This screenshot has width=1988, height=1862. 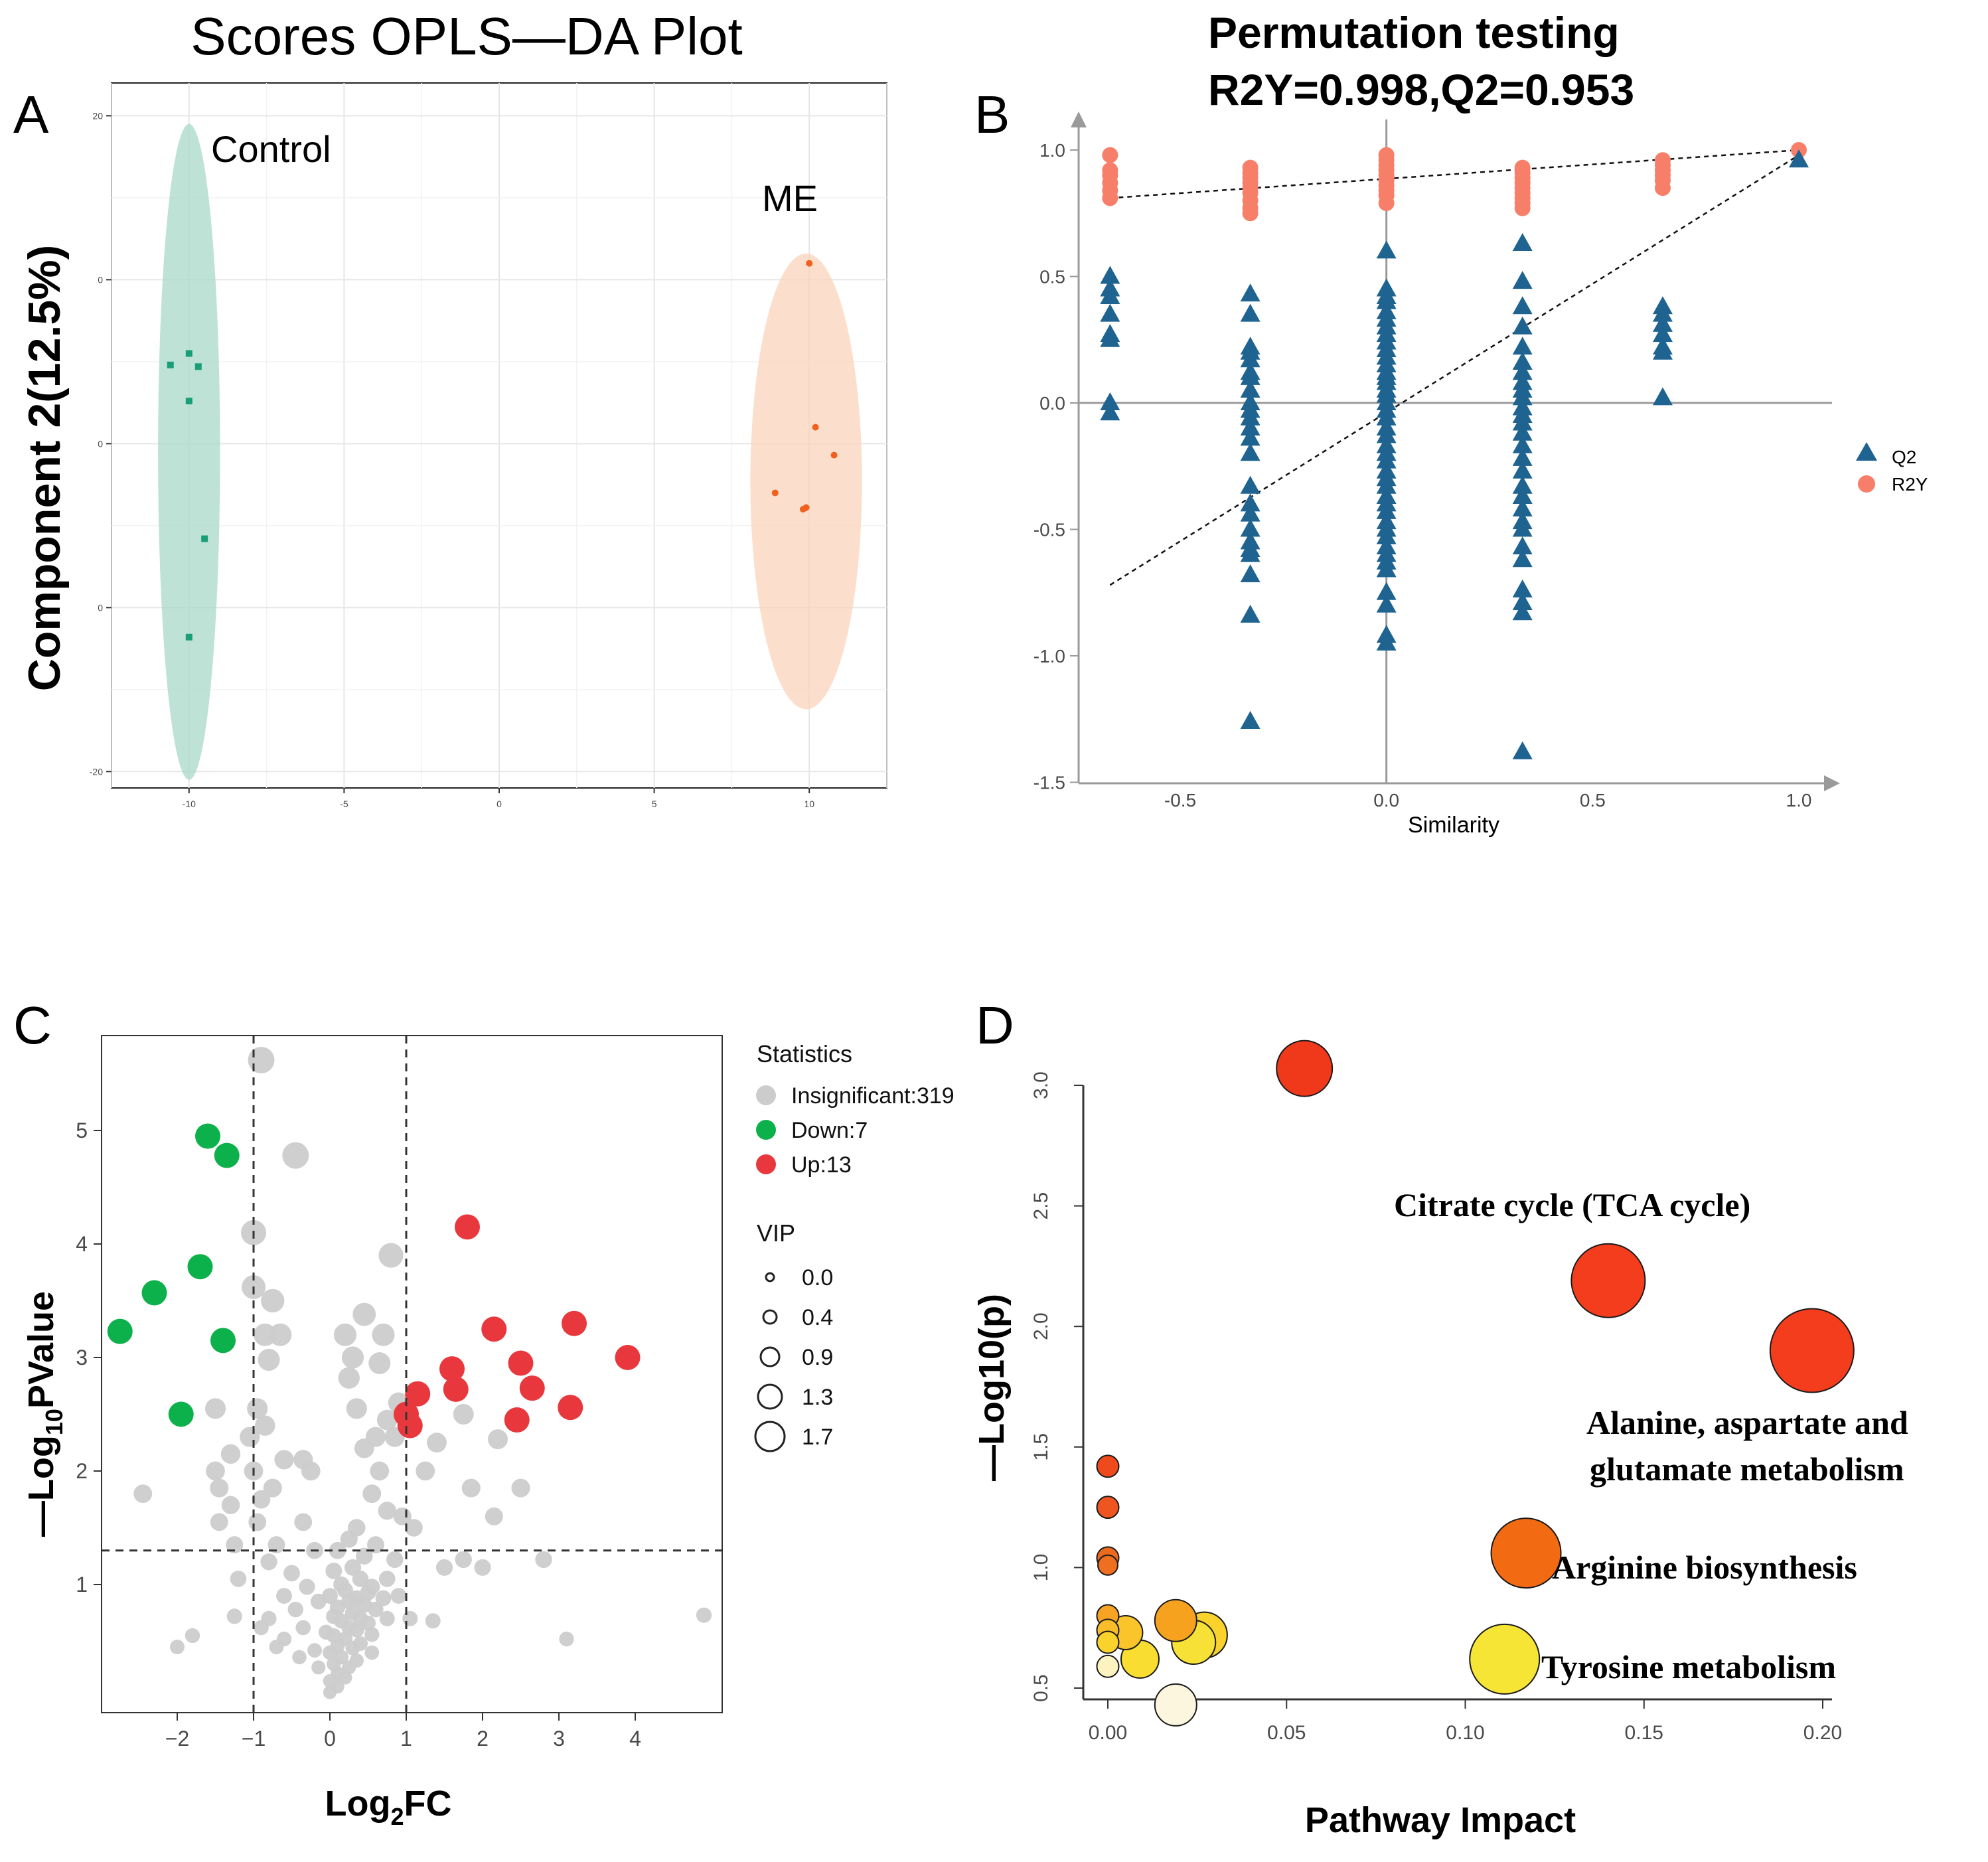 What do you see at coordinates (790, 198) in the screenshot?
I see `me-group-label: ME` at bounding box center [790, 198].